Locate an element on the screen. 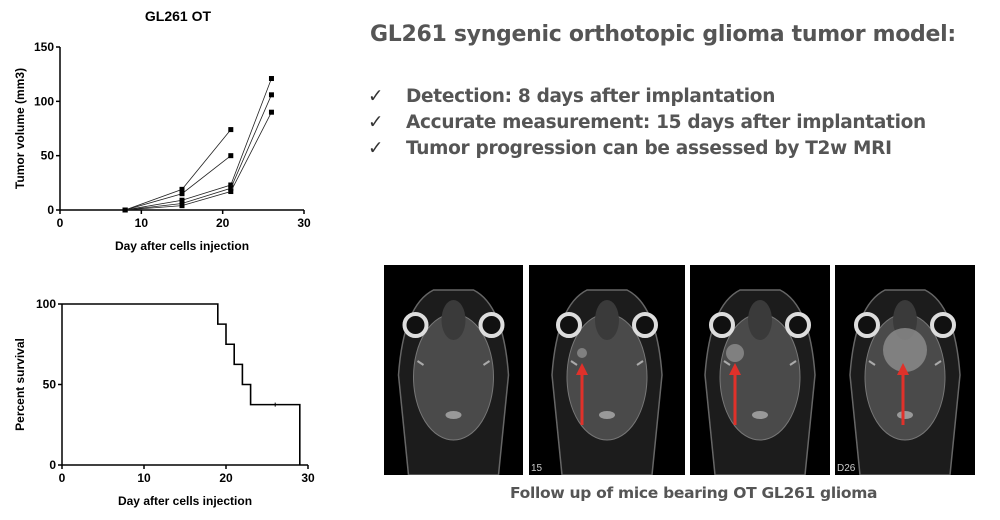 The image size is (1000, 520). survival-curve is located at coordinates (181, 384).